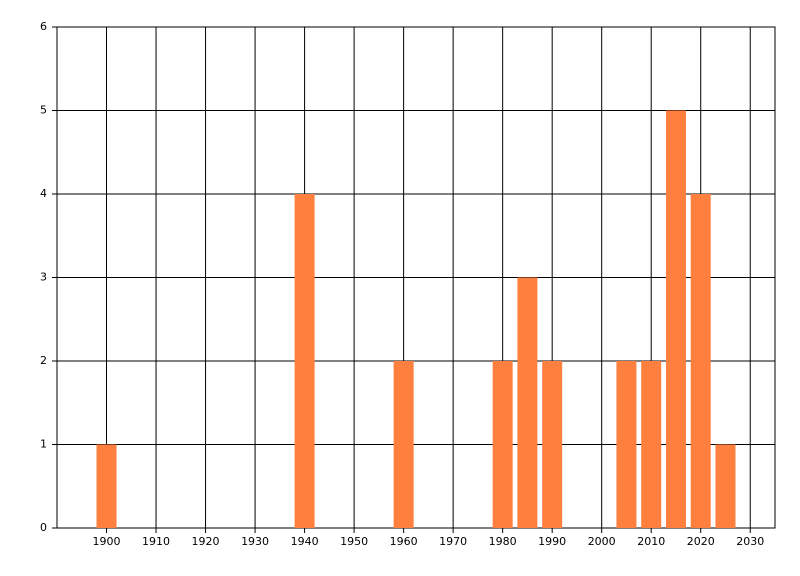 Image resolution: width=800 pixels, height=576 pixels. I want to click on y-tick-label: 0, so click(43, 527).